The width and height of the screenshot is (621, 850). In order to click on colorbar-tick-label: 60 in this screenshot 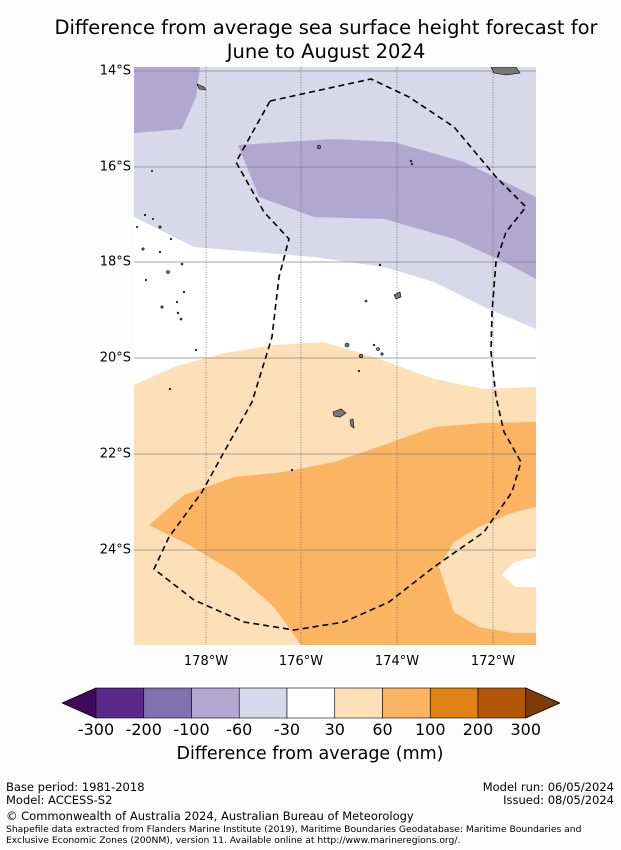, I will do `click(382, 729)`.